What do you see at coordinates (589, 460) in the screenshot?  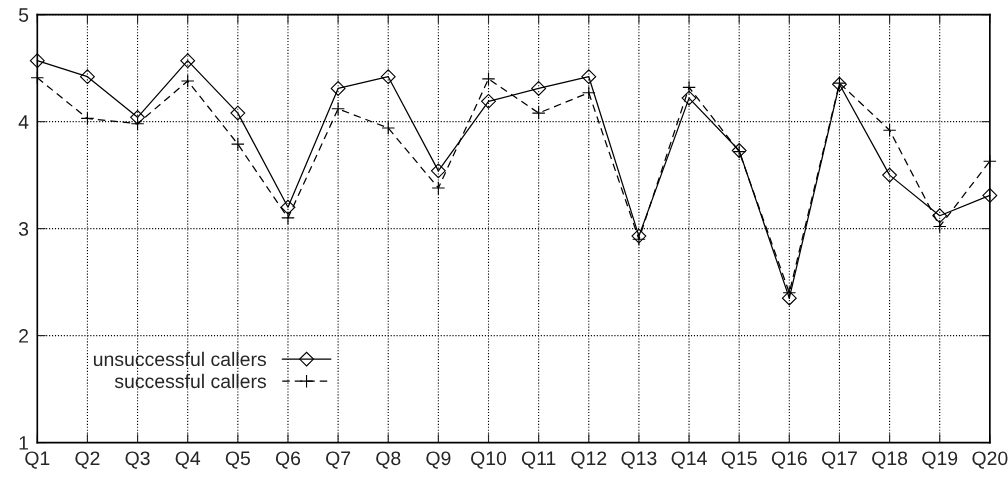 I see `x-tick-label: Q12` at bounding box center [589, 460].